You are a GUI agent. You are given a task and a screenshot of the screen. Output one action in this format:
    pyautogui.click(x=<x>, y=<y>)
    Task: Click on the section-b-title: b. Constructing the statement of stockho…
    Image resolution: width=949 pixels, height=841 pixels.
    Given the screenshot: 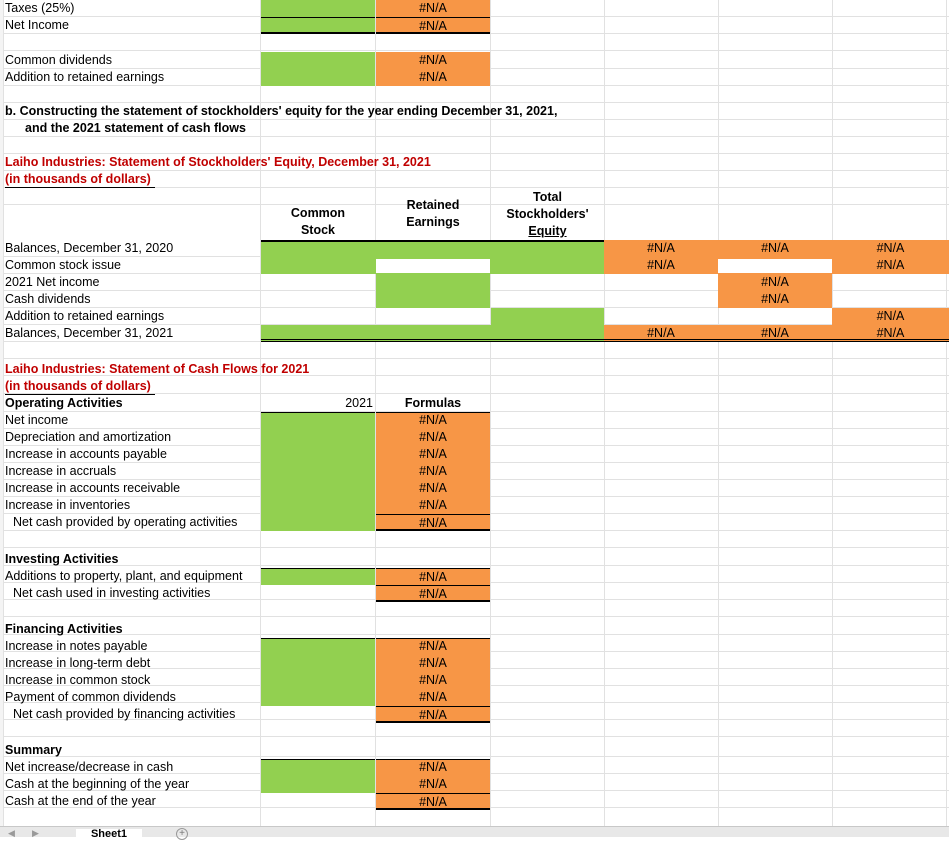 What is the action you would take?
    pyautogui.click(x=281, y=111)
    